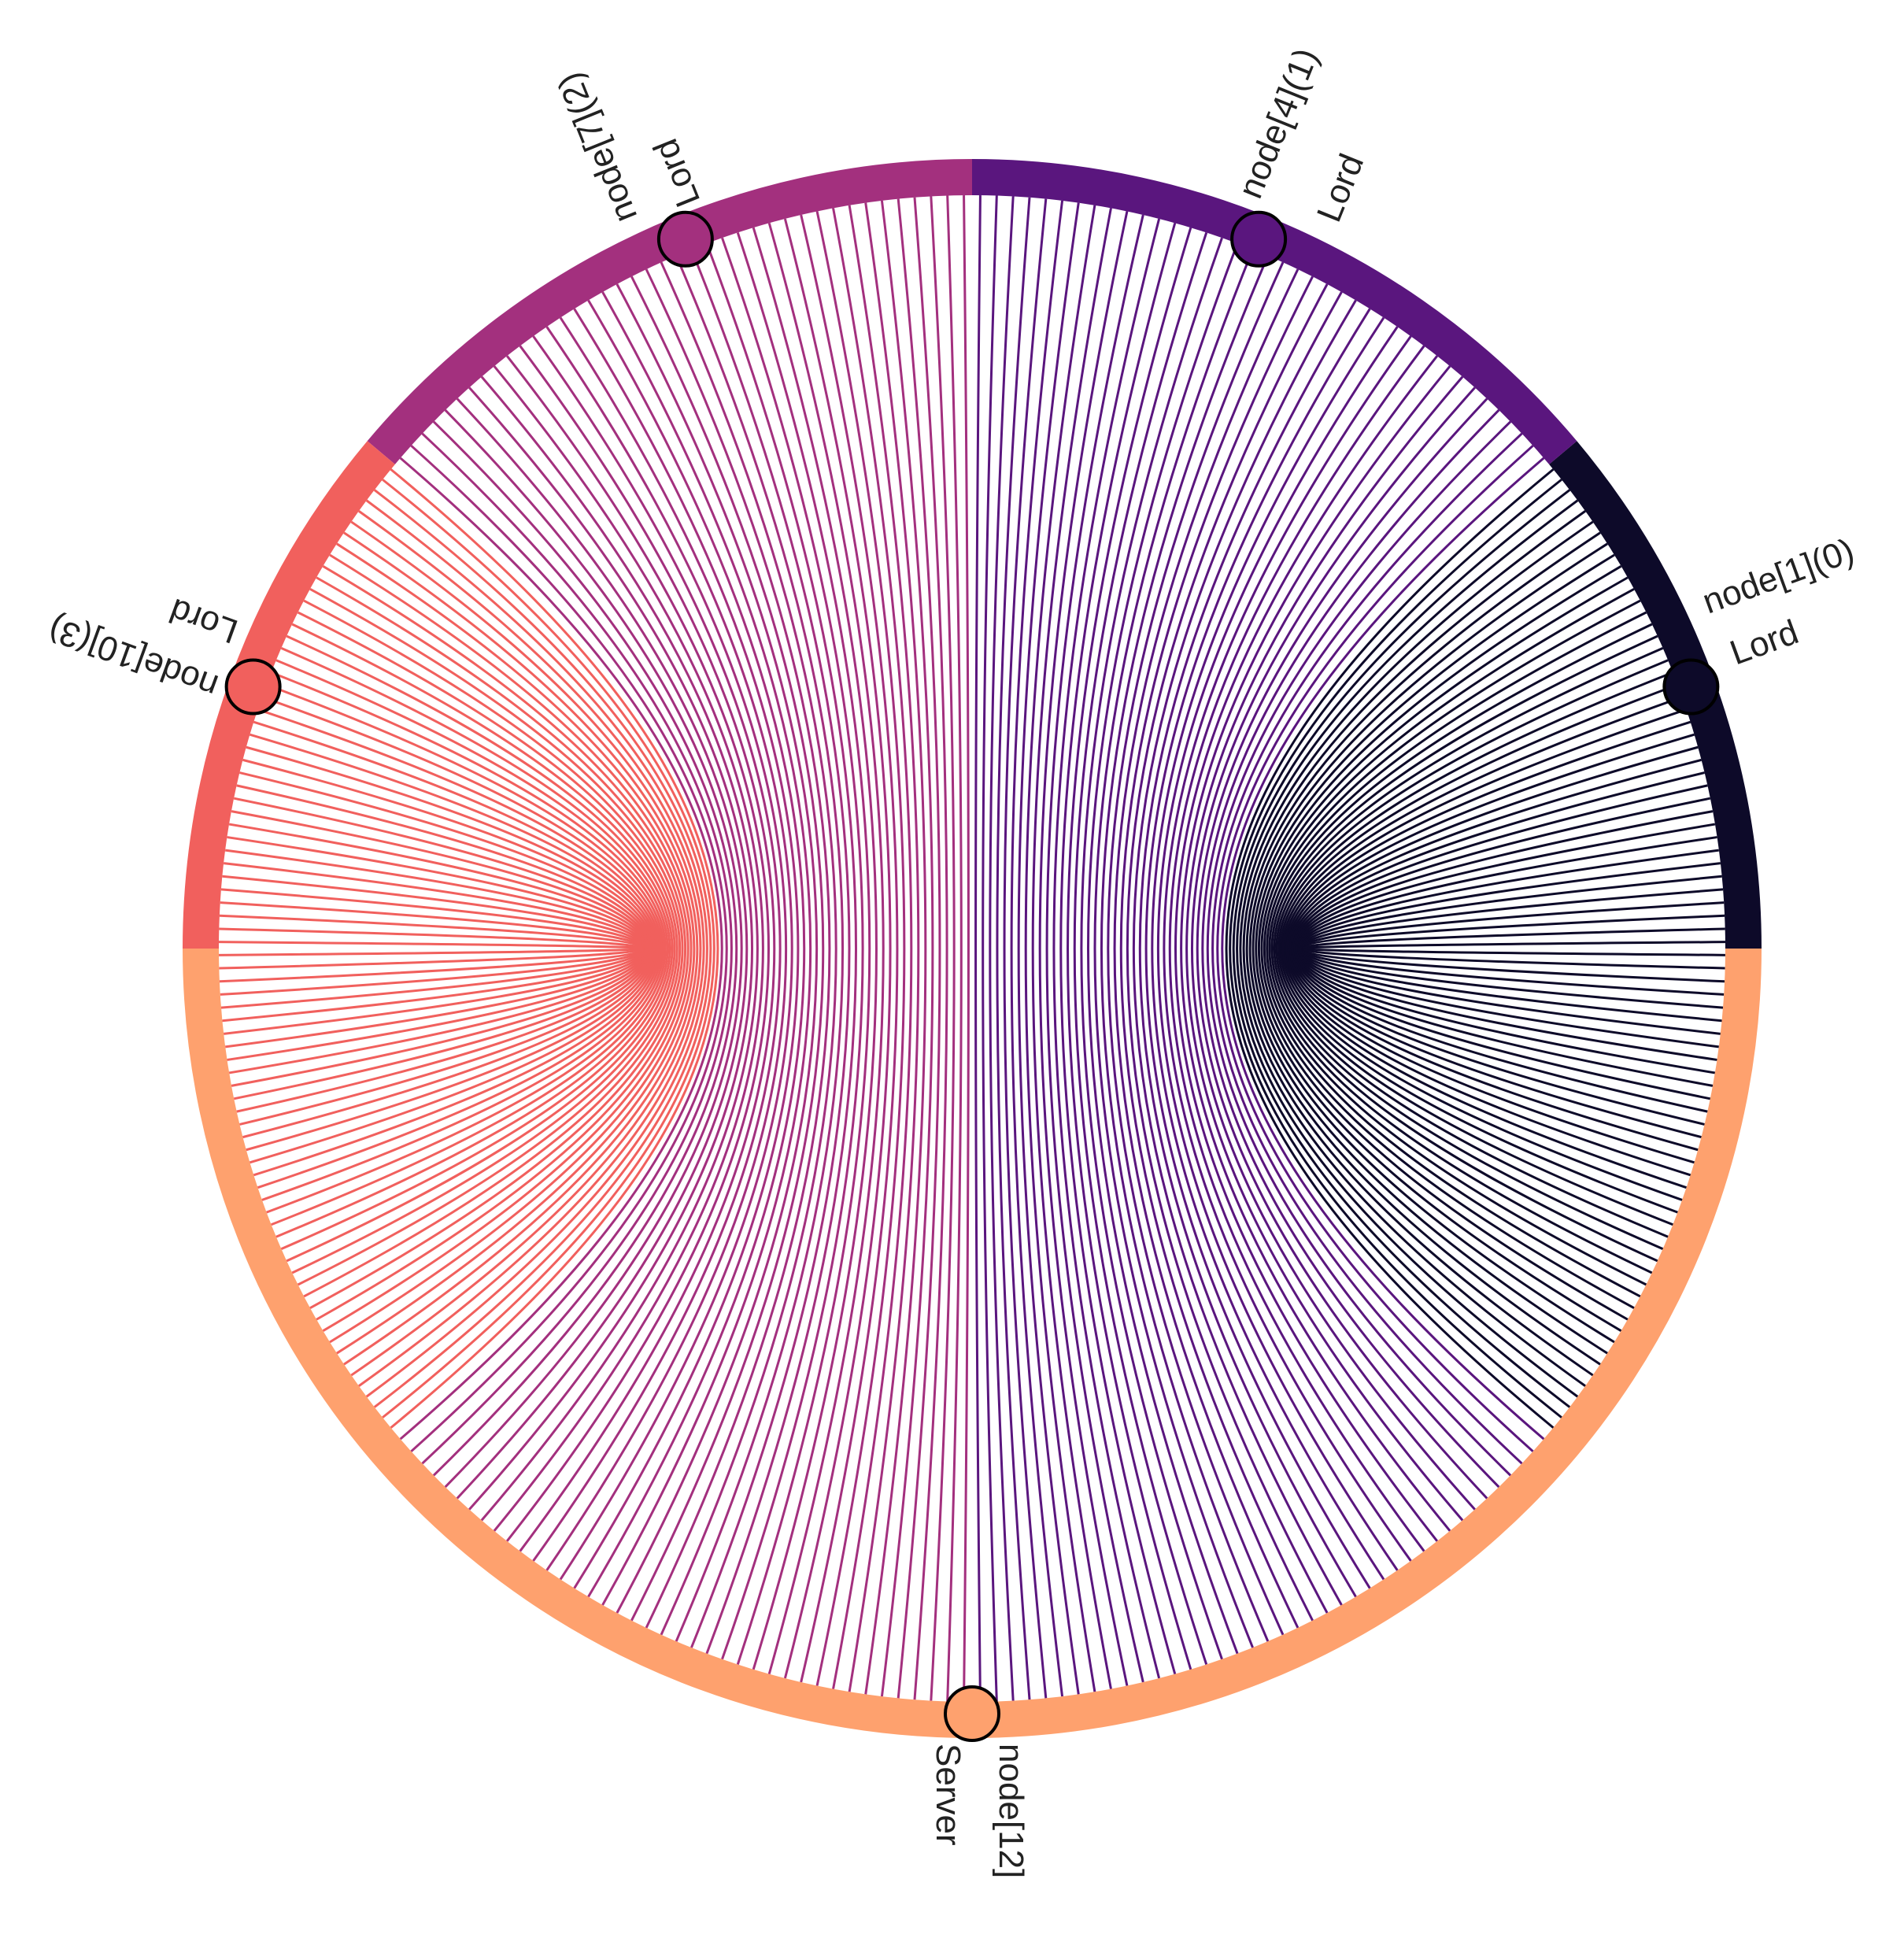 This screenshot has height=1938, width=1904. What do you see at coordinates (948, 1795) in the screenshot?
I see `node-label-role-4: Server` at bounding box center [948, 1795].